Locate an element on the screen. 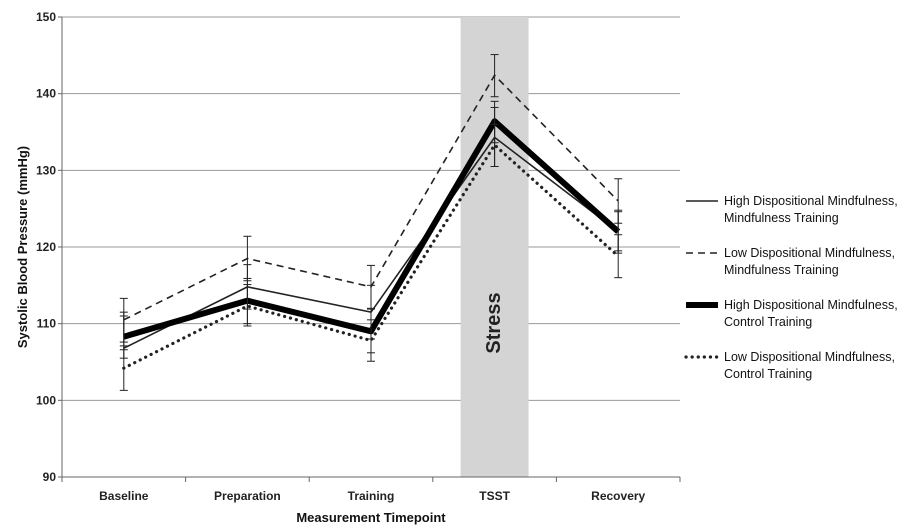  y-tick-label: 120 is located at coordinates (46, 247).